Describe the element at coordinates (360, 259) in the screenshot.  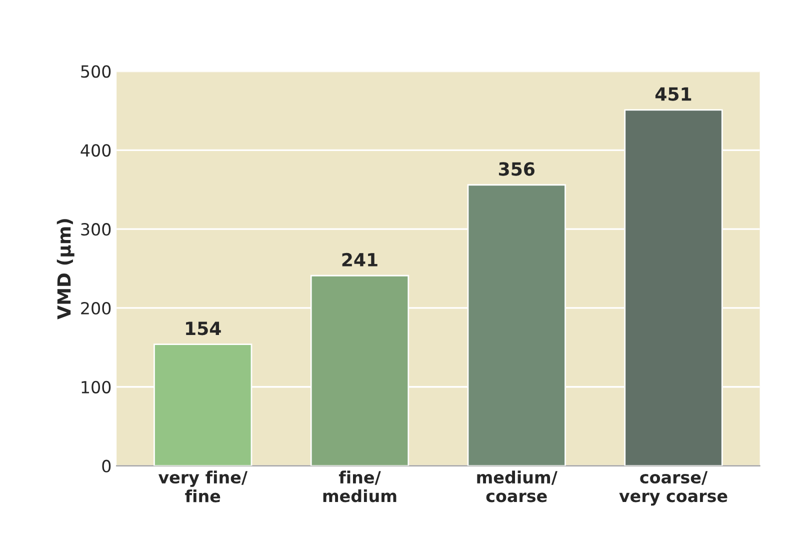
I see `data-label: 241` at that location.